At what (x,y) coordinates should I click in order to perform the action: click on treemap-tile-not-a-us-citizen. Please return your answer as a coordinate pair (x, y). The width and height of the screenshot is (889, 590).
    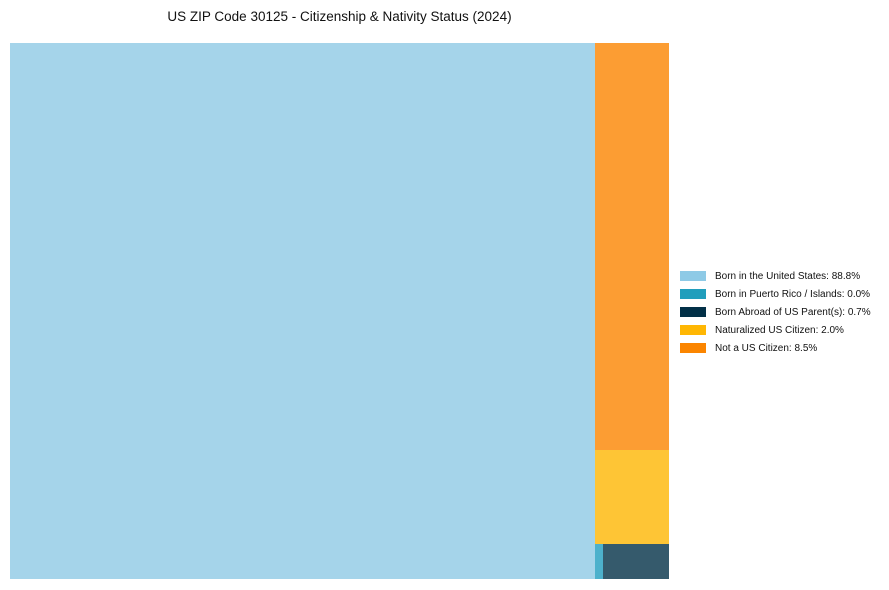
    Looking at the image, I should click on (632, 246).